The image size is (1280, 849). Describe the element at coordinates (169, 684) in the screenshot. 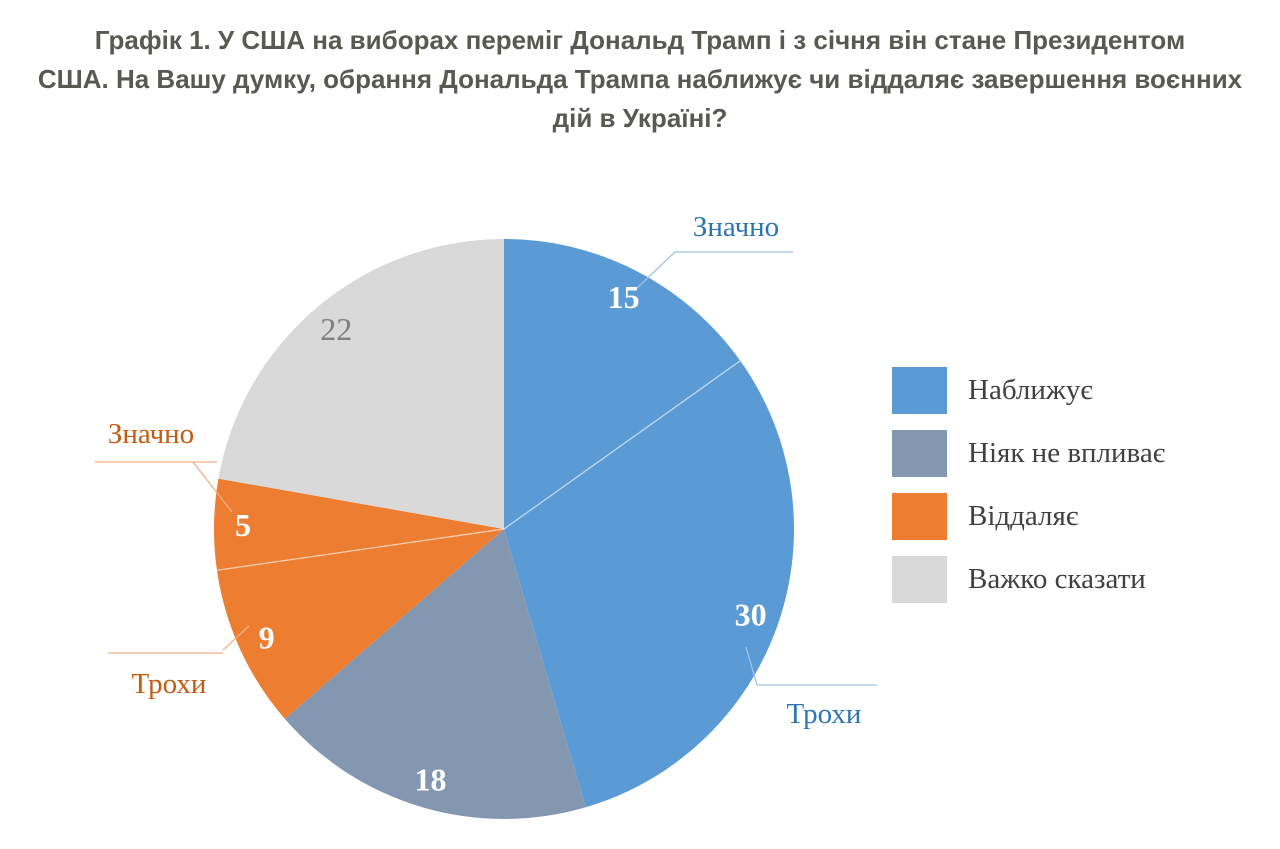

I see `callout-label-slightly-further: Трохи` at that location.